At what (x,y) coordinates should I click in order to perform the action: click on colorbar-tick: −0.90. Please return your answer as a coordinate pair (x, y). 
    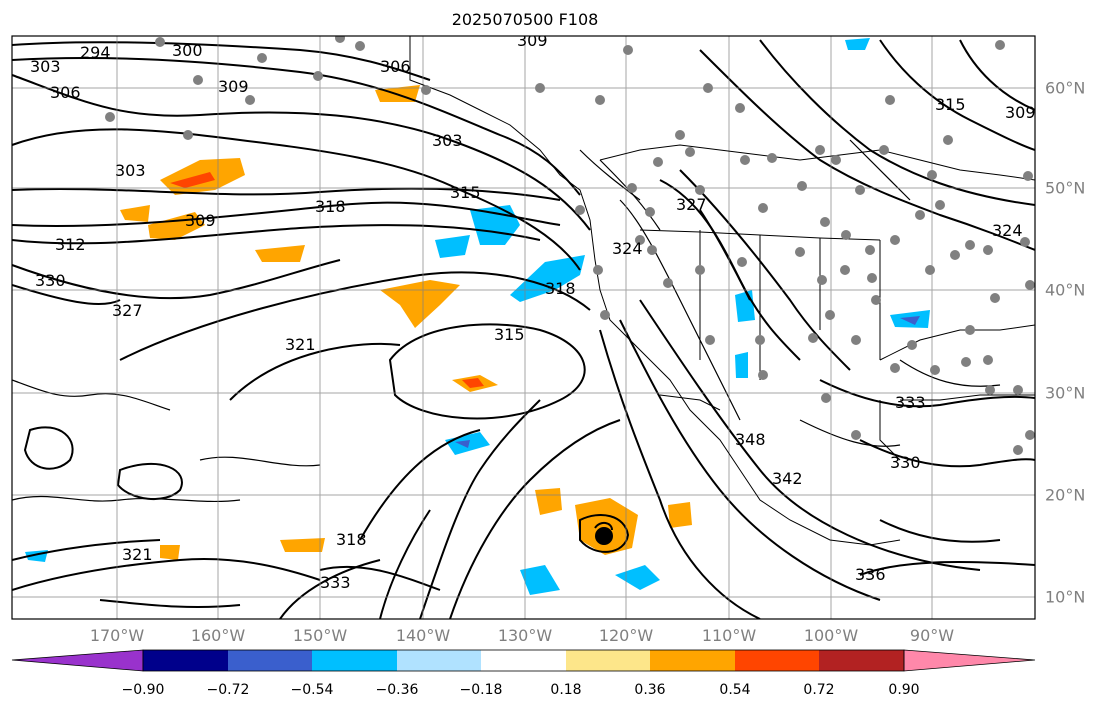
    Looking at the image, I should click on (143, 690).